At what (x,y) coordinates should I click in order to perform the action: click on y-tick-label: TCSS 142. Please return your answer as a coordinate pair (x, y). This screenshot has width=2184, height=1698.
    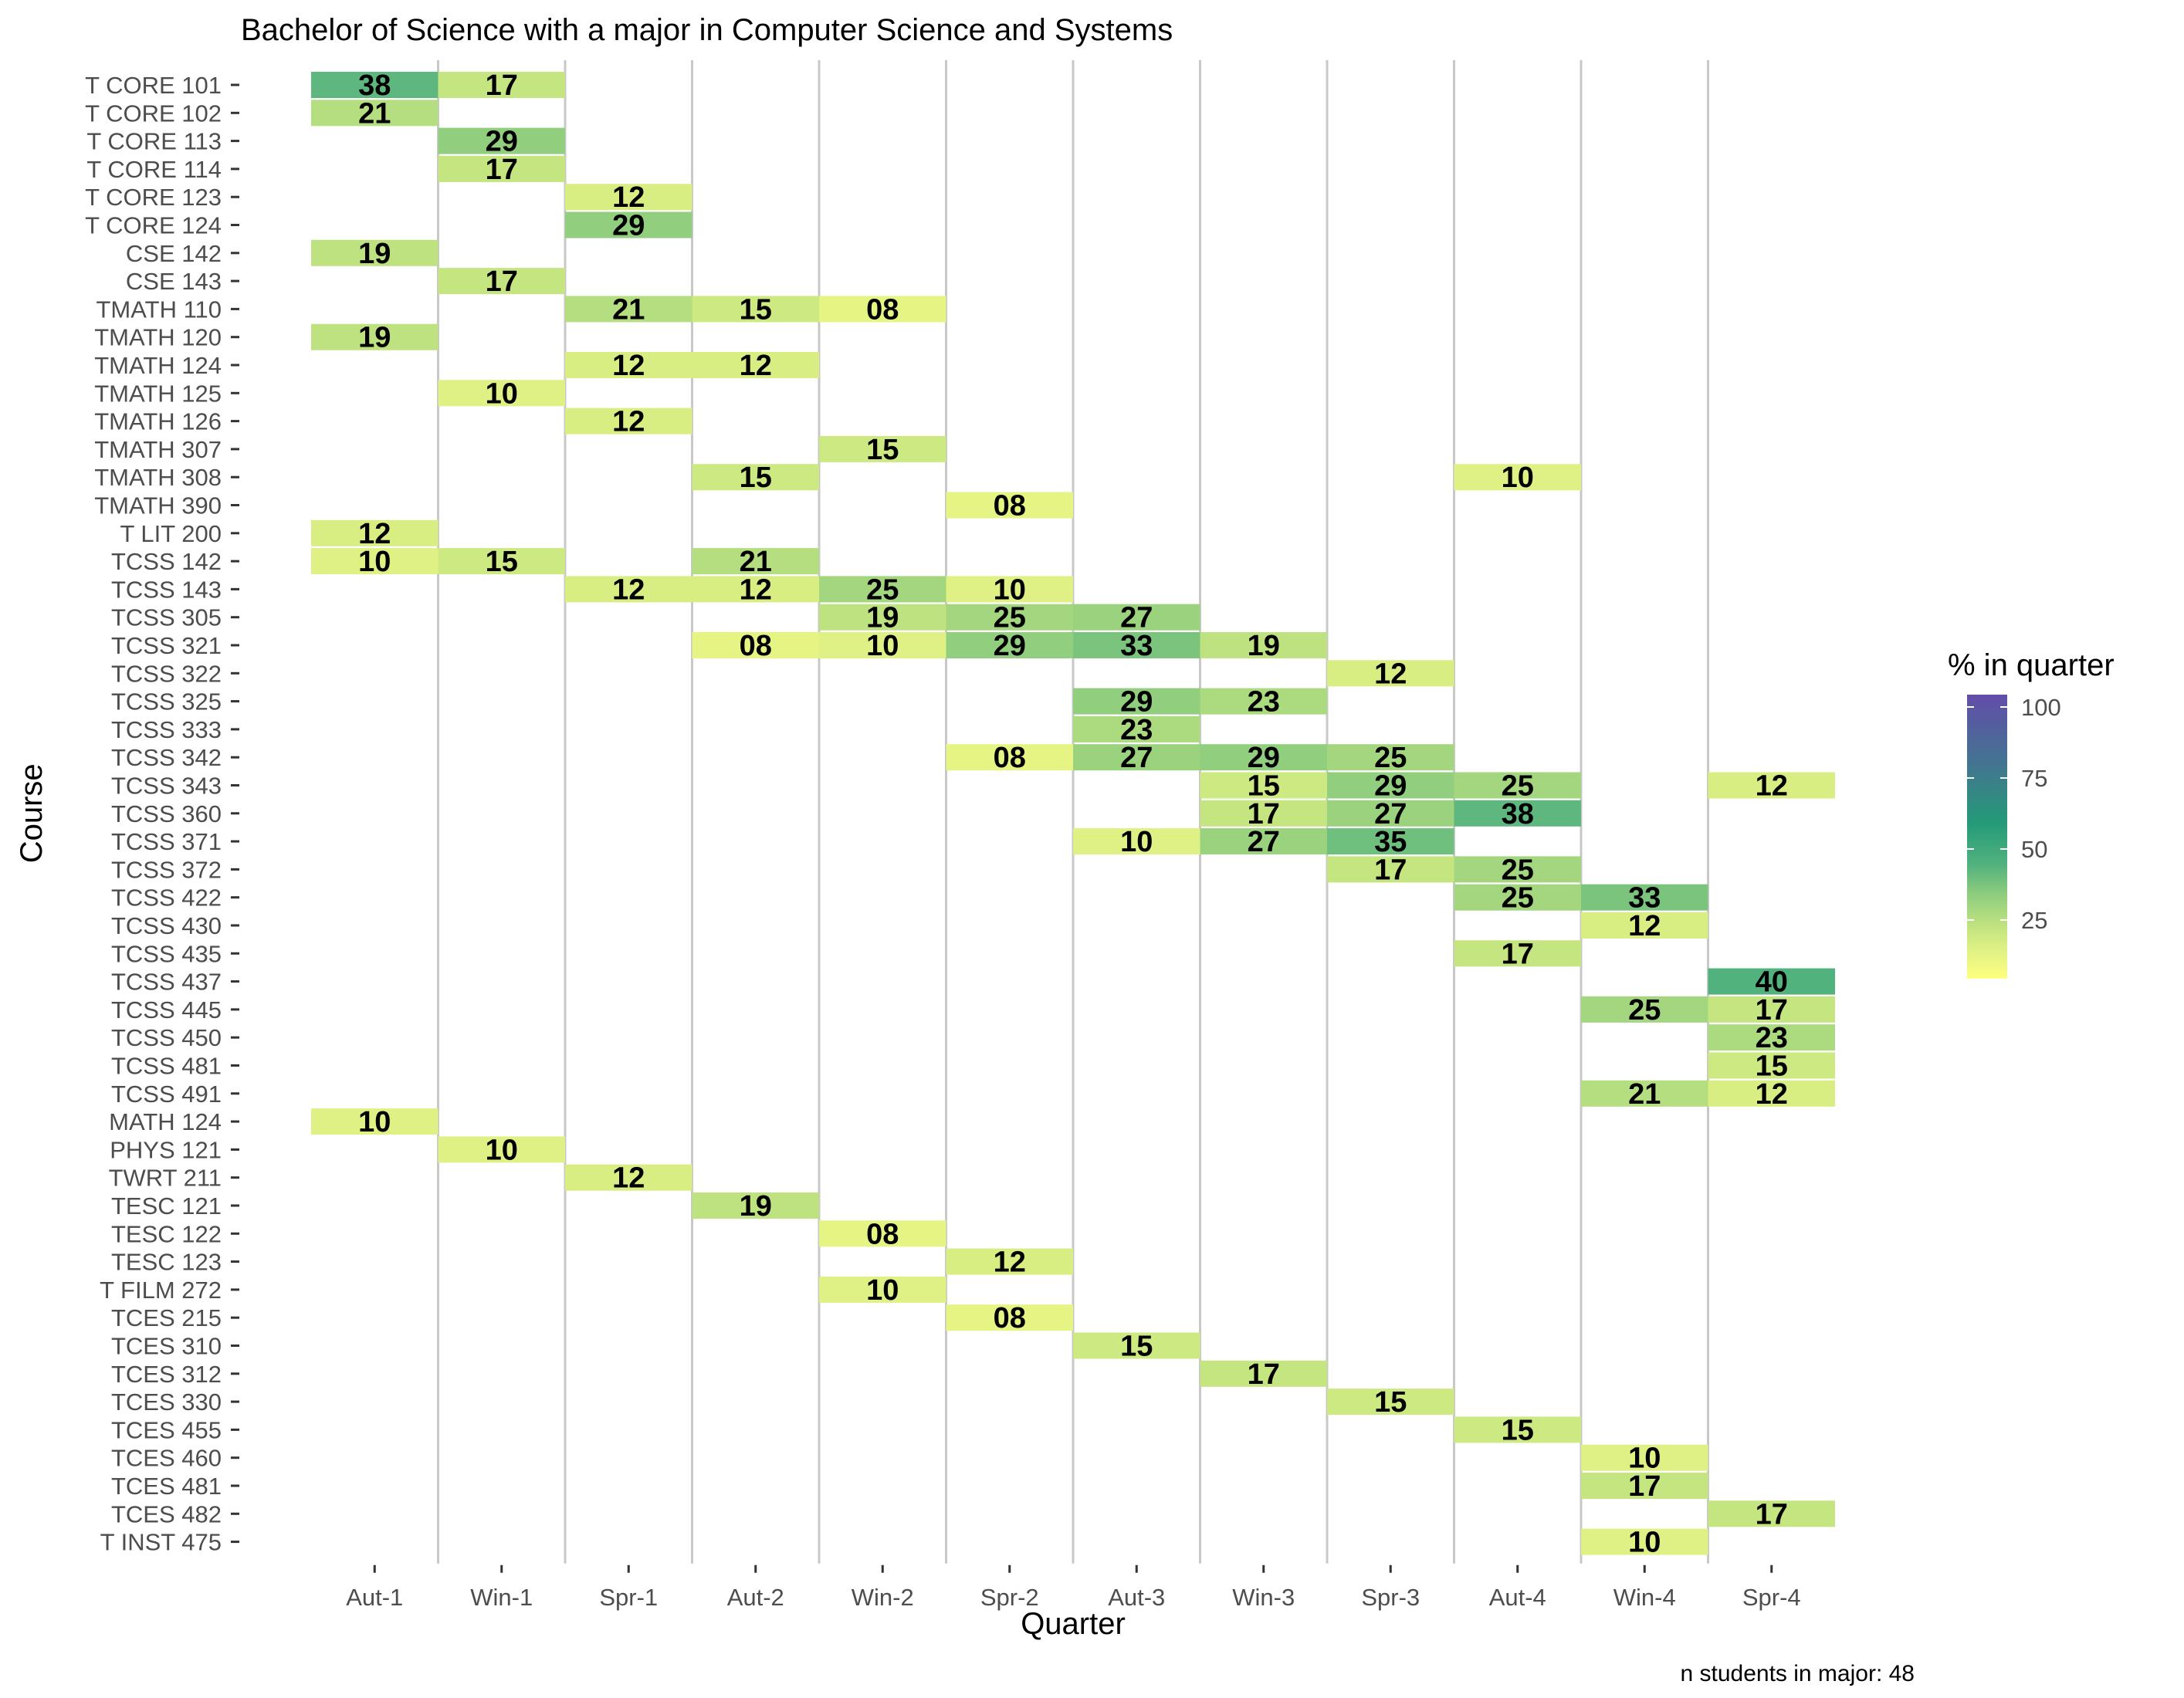
    Looking at the image, I should click on (167, 561).